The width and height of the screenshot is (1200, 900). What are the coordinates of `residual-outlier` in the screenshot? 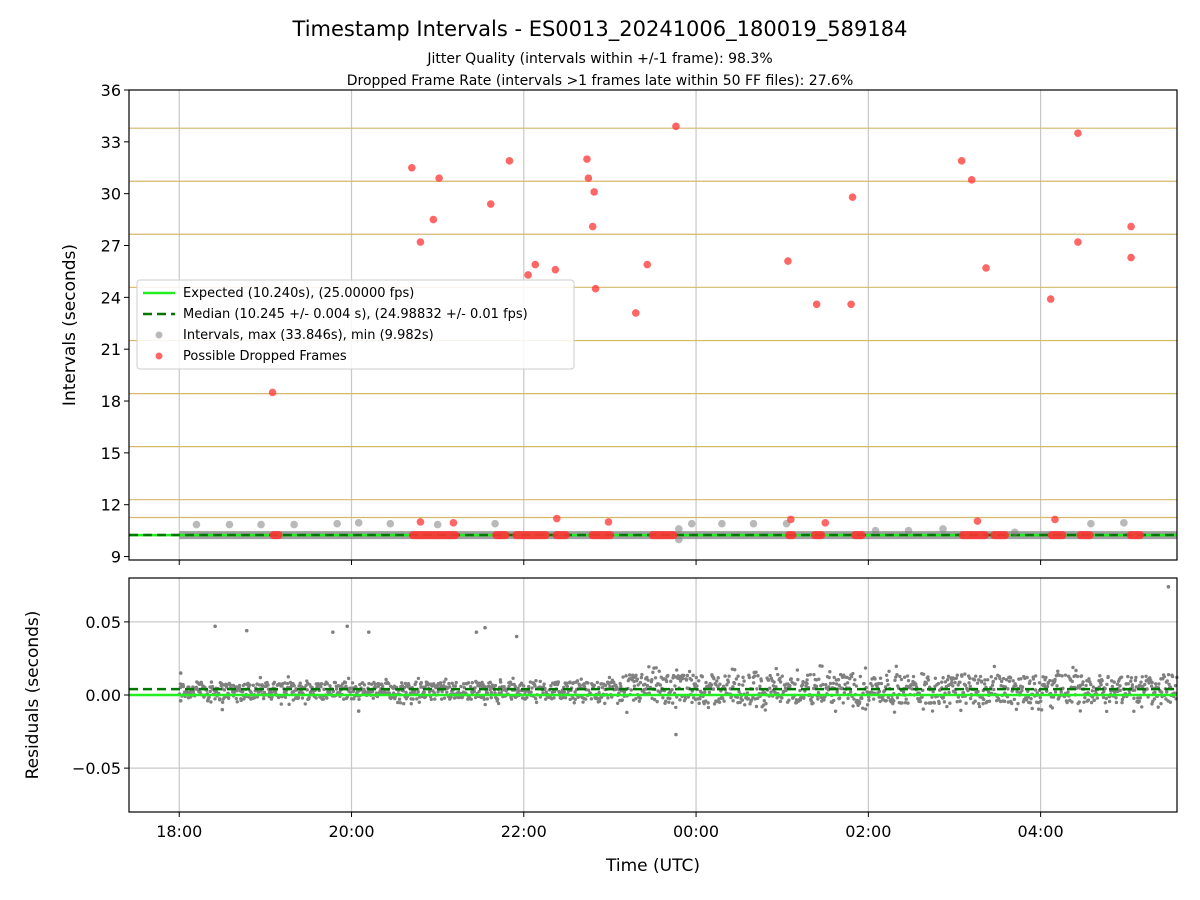 It's located at (476, 632).